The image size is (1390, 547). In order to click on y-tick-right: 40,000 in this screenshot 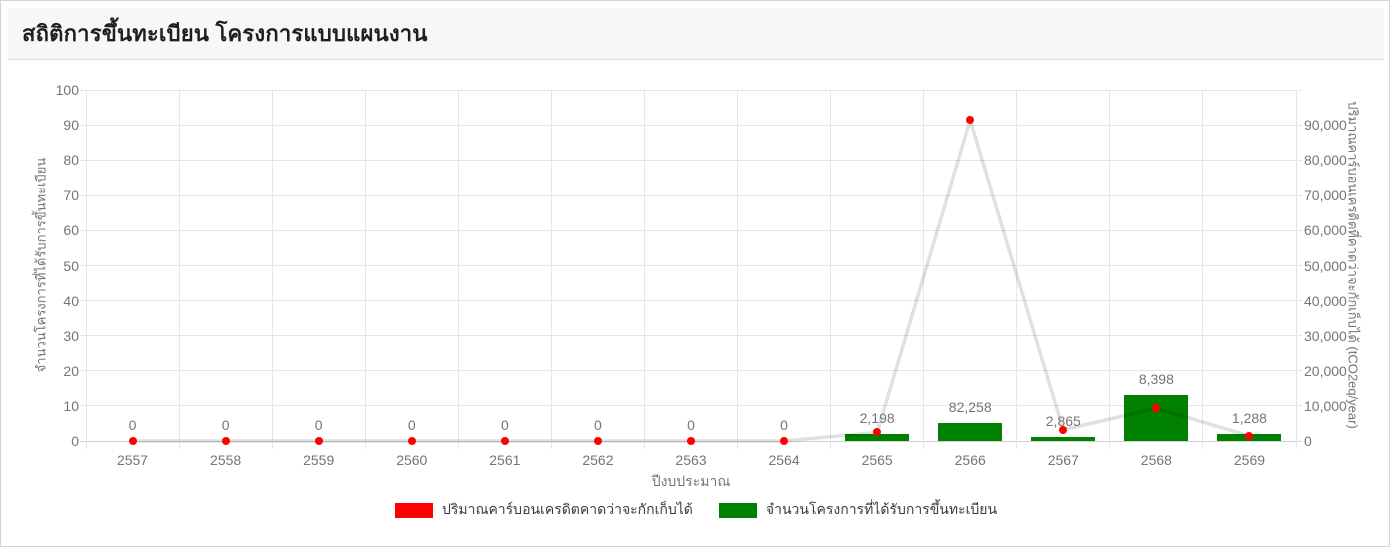, I will do `click(1325, 300)`.